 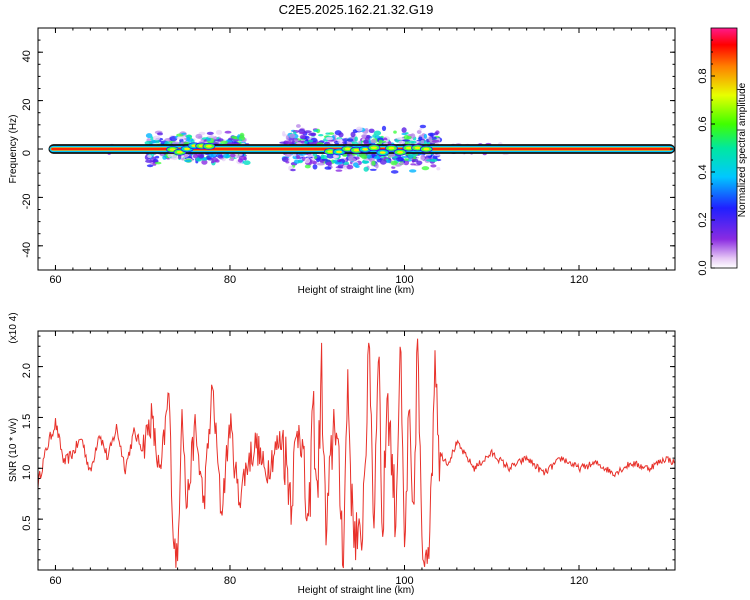 What do you see at coordinates (27, 56) in the screenshot?
I see `y-tick-label: 40` at bounding box center [27, 56].